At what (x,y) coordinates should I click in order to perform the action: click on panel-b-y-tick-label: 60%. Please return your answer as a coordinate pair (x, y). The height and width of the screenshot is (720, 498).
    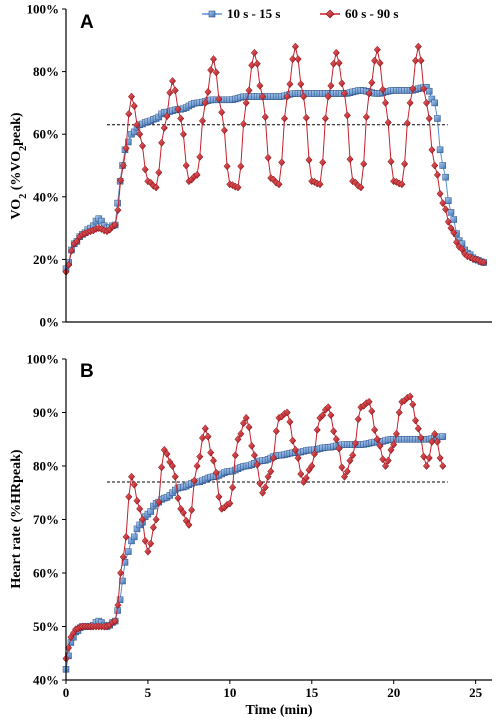
    Looking at the image, I should click on (46, 573).